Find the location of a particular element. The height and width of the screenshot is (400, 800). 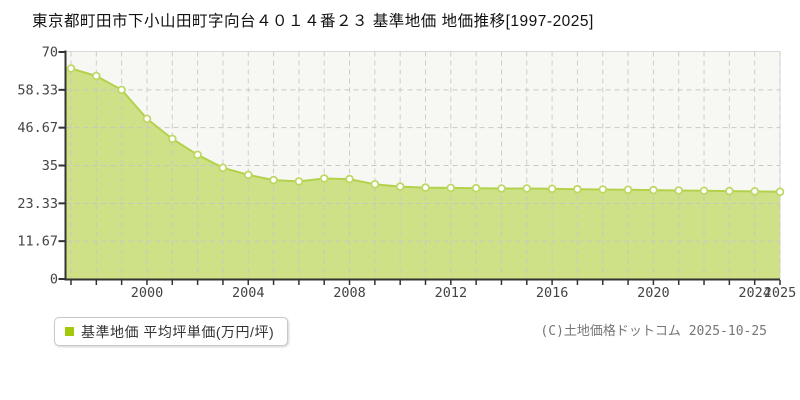

y-tick-label: 11.67 is located at coordinates (37, 242).